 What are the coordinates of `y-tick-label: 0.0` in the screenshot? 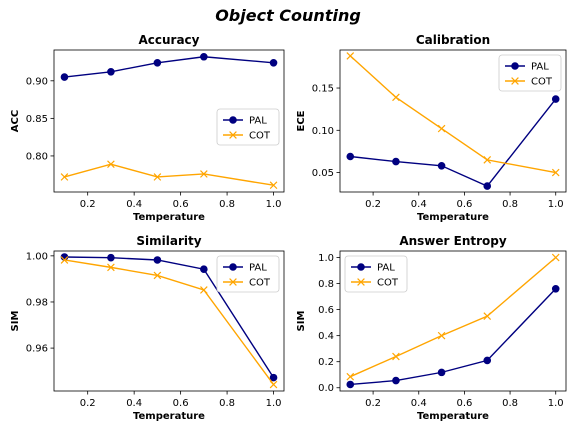 It's located at (326, 388).